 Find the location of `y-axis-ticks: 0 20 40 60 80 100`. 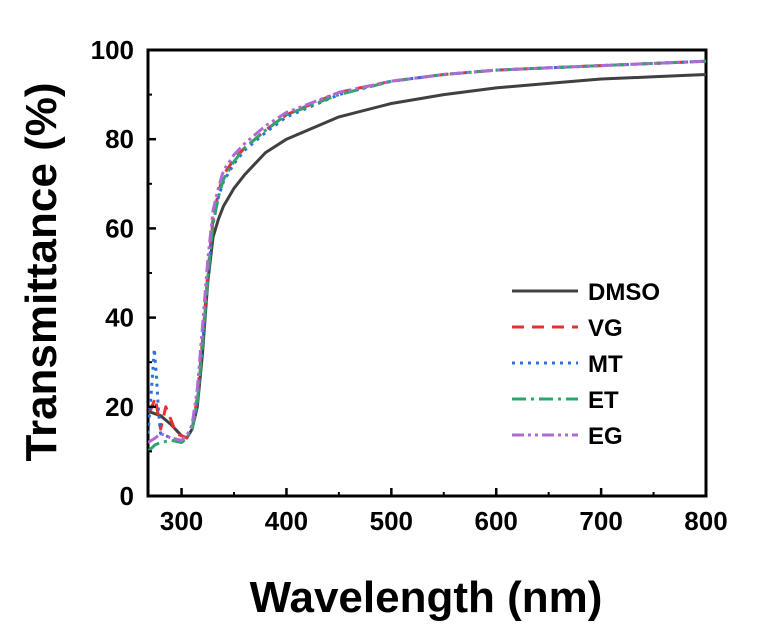

y-axis-ticks: 0 20 40 60 80 100 is located at coordinates (123, 273).